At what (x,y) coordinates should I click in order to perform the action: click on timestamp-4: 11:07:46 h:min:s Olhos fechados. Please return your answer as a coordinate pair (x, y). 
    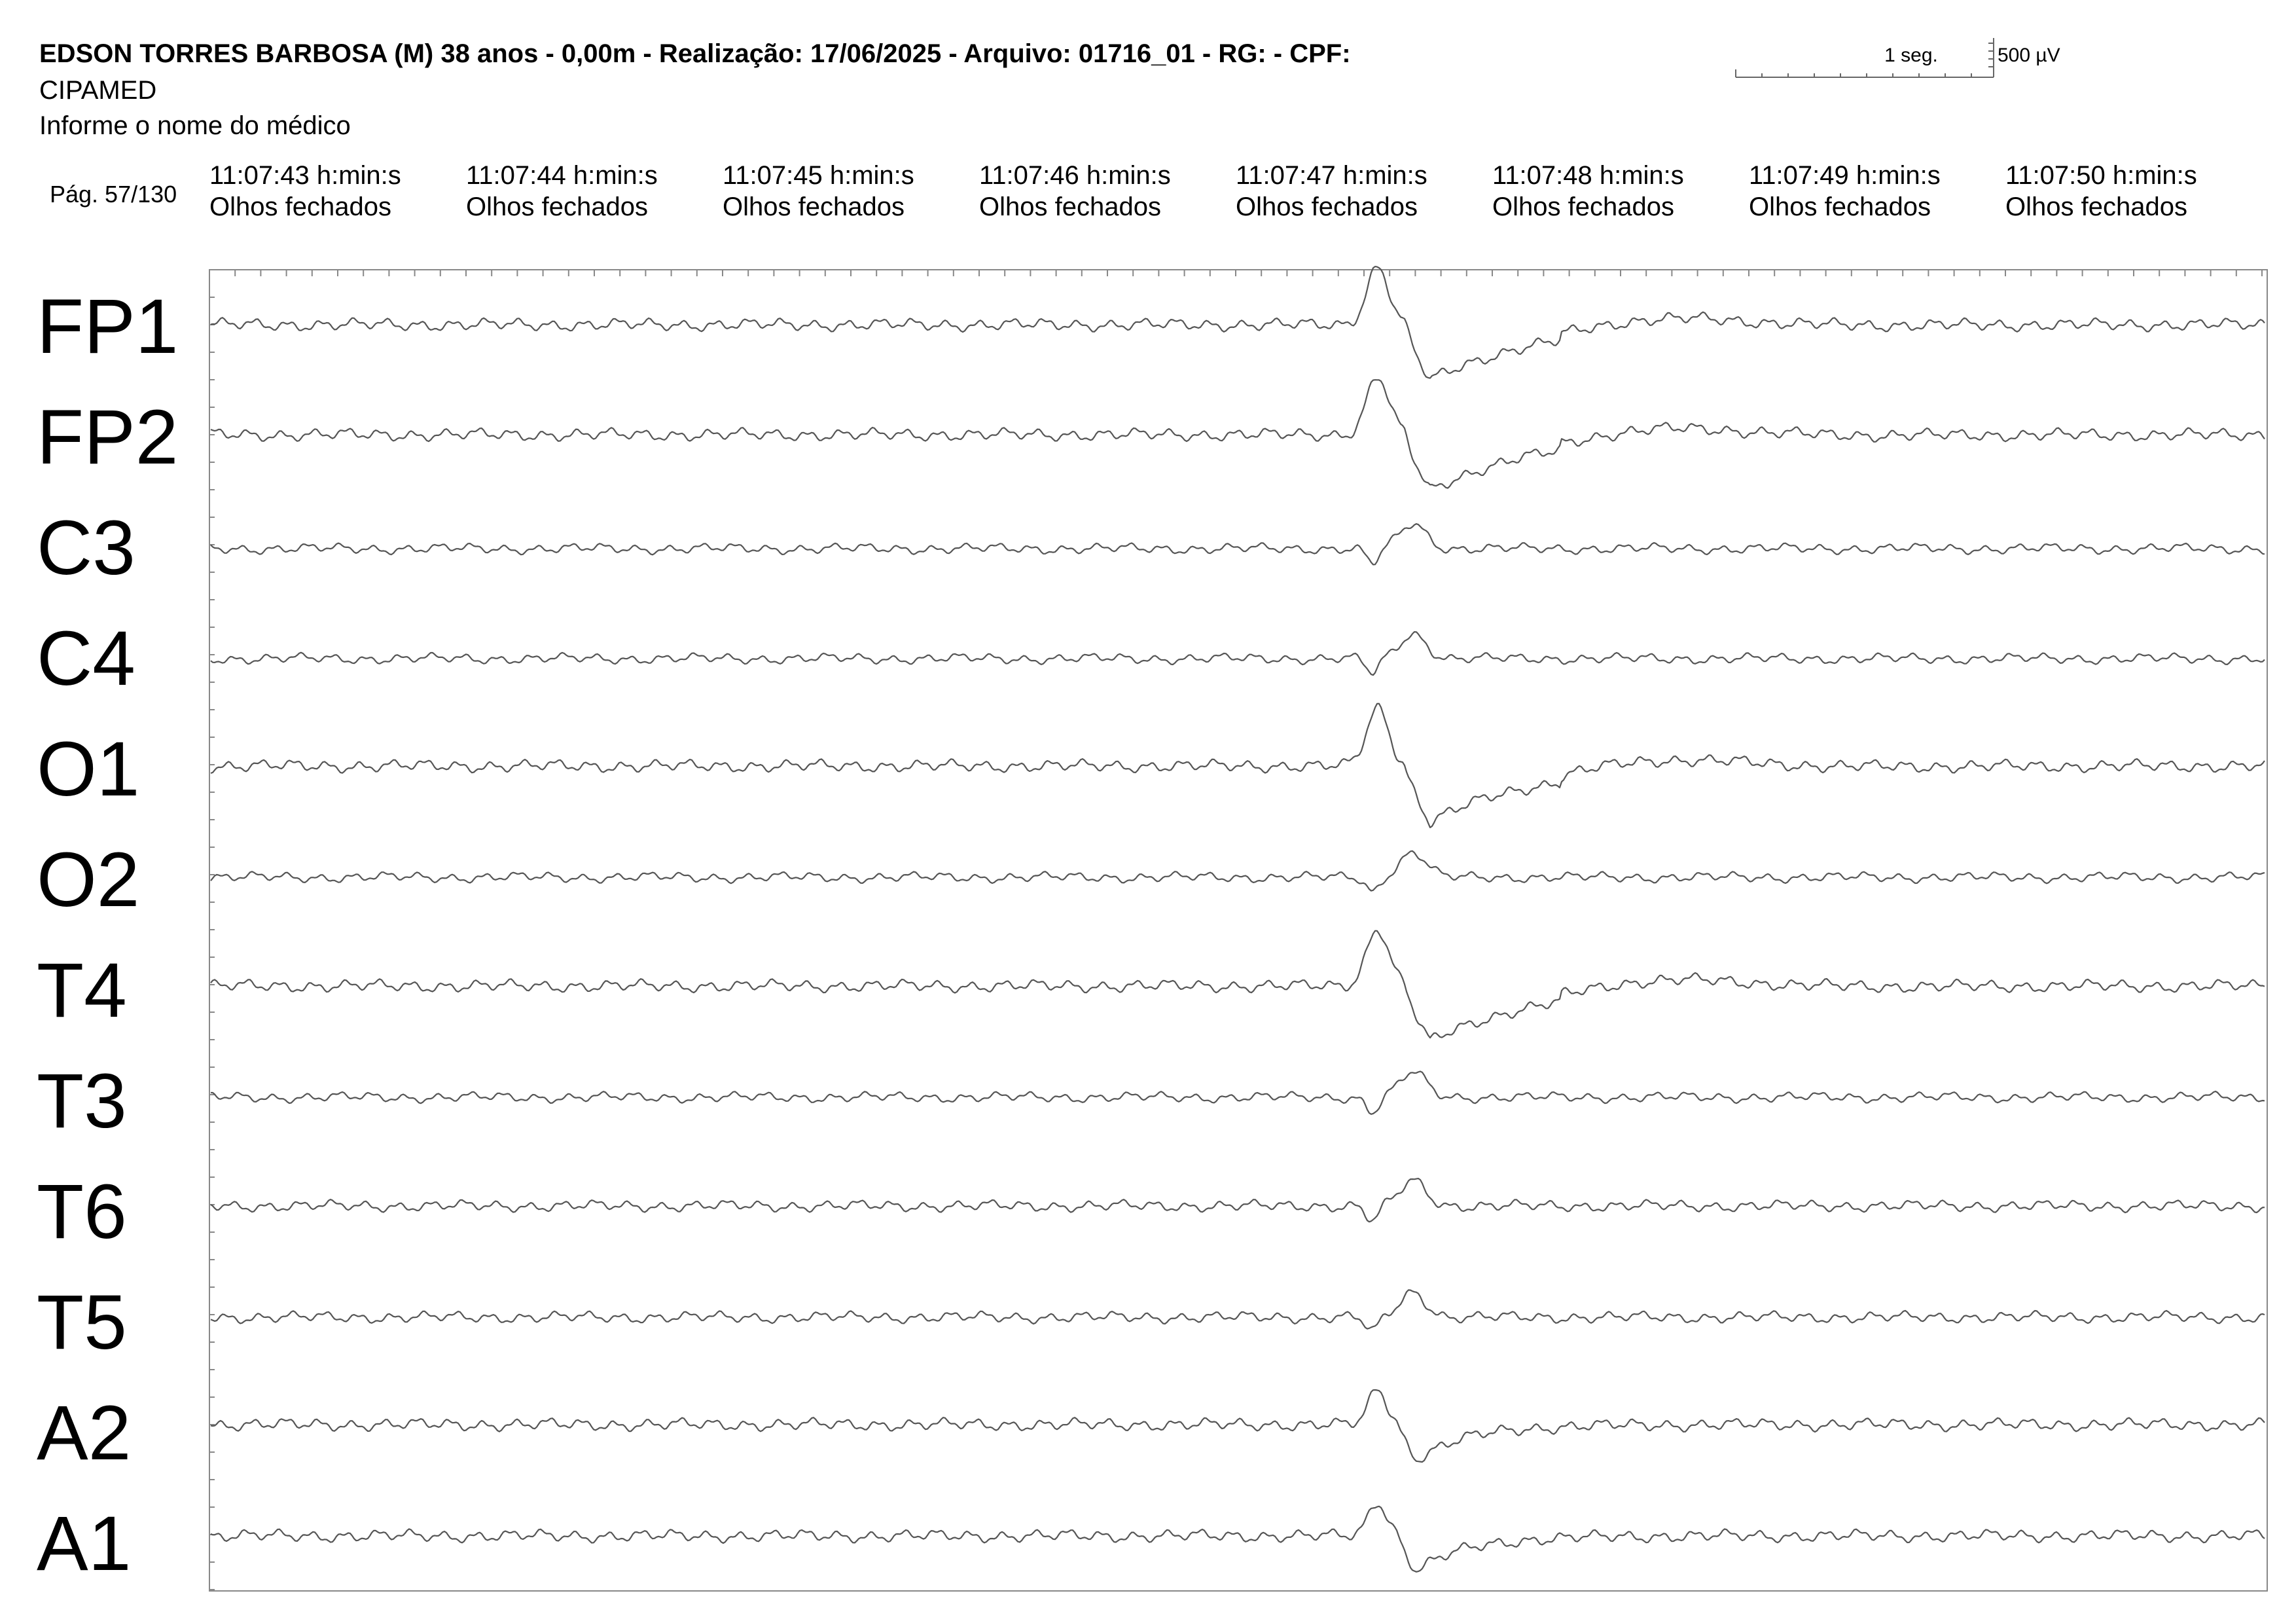
    Looking at the image, I should click on (1075, 191).